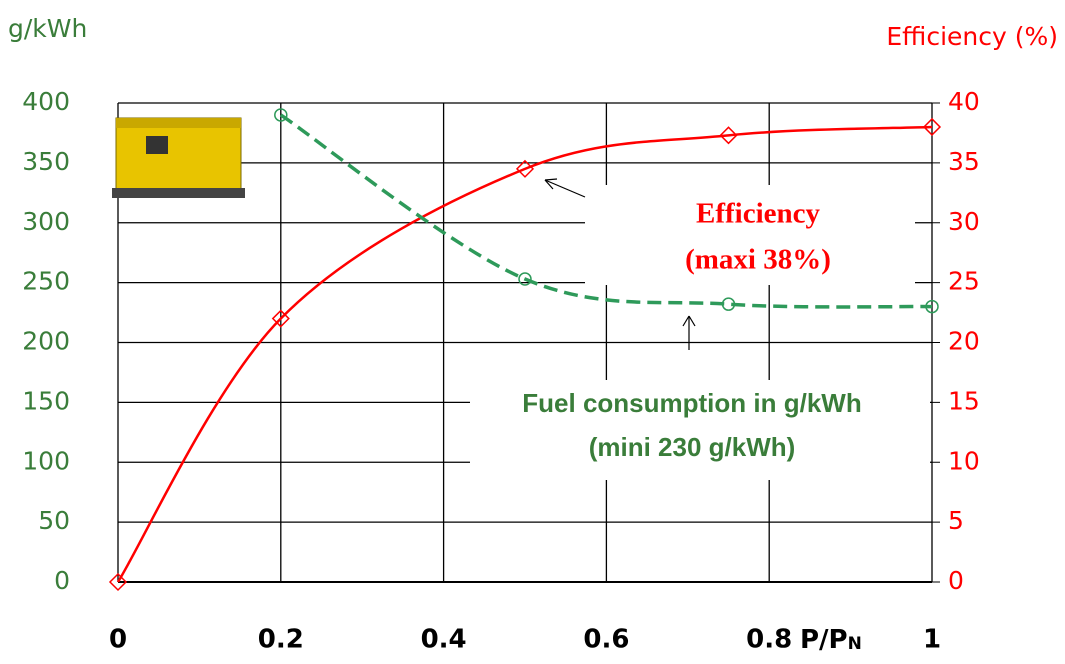 The width and height of the screenshot is (1065, 664). Describe the element at coordinates (62, 580) in the screenshot. I see `y-tick-label: 0` at that location.